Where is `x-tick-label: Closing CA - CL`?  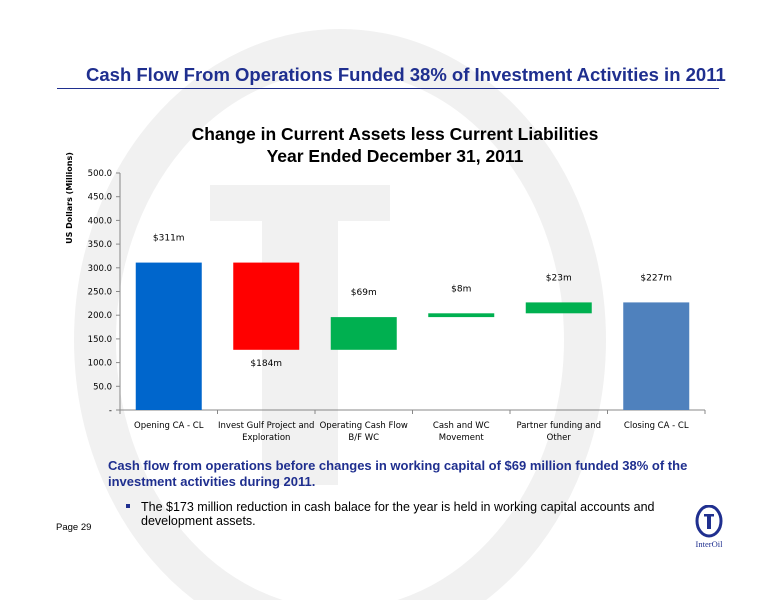 x-tick-label: Closing CA - CL is located at coordinates (656, 426).